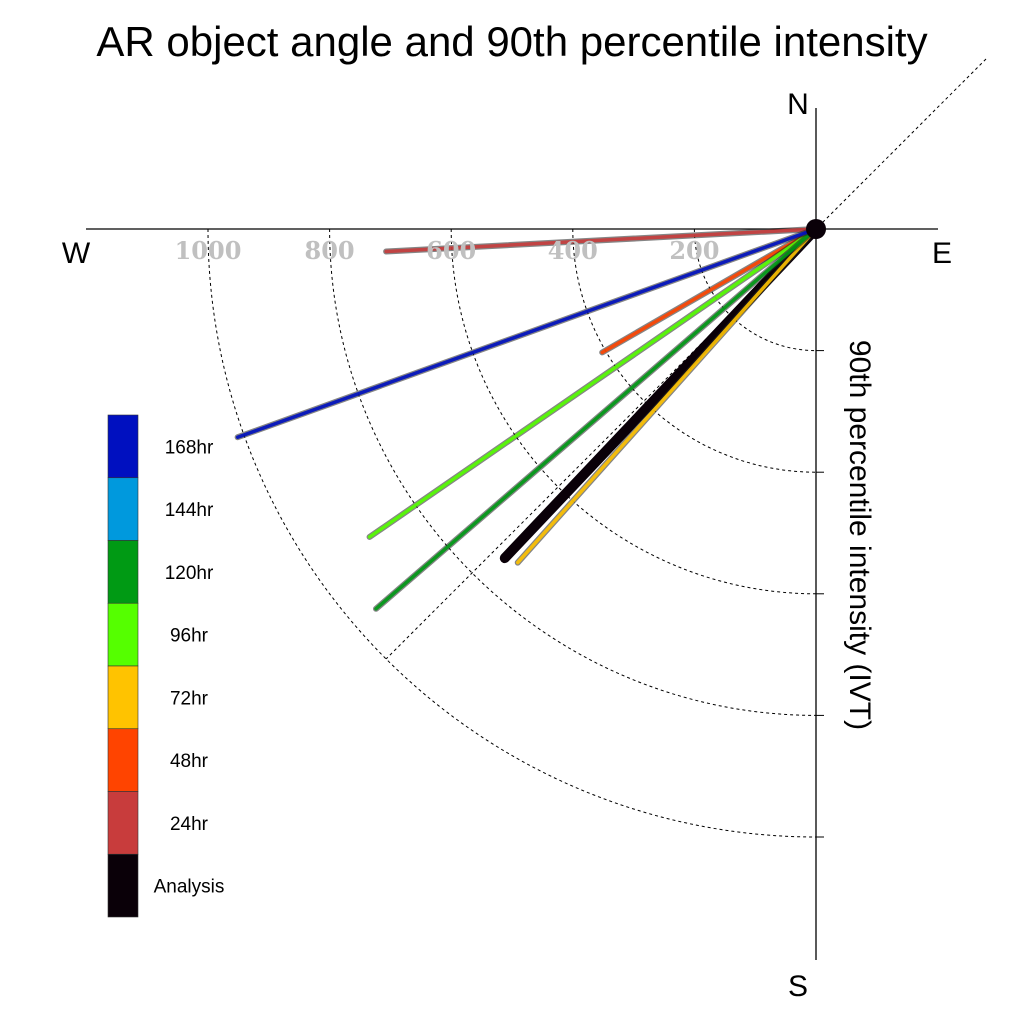 The width and height of the screenshot is (1024, 1024). I want to click on legend-swatch-24hr, so click(123, 823).